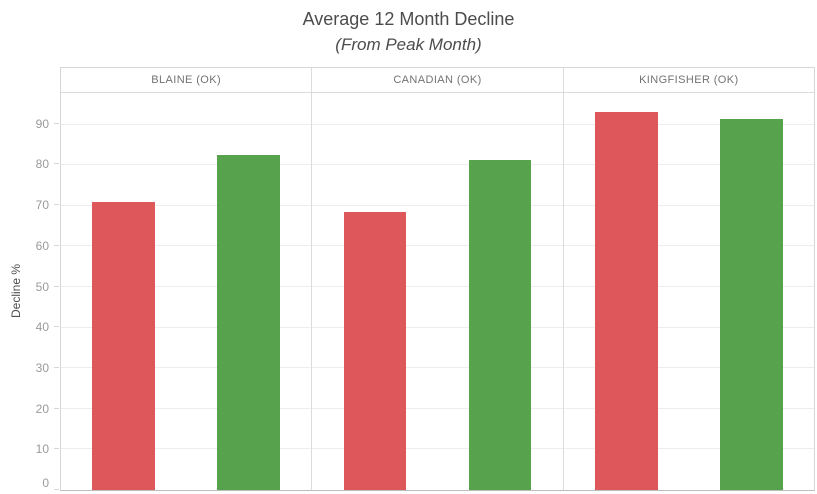  Describe the element at coordinates (42, 286) in the screenshot. I see `y-tick-label: 50` at that location.